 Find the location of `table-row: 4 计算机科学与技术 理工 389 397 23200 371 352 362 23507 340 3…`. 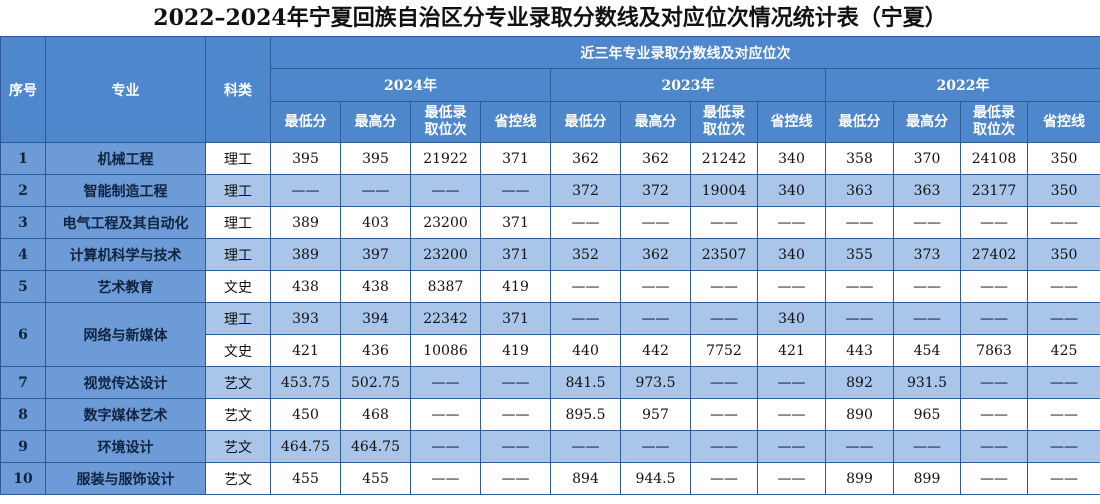

table-row: 4 计算机科学与技术 理工 389 397 23200 371 352 362 23507 340 3… is located at coordinates (550, 254).